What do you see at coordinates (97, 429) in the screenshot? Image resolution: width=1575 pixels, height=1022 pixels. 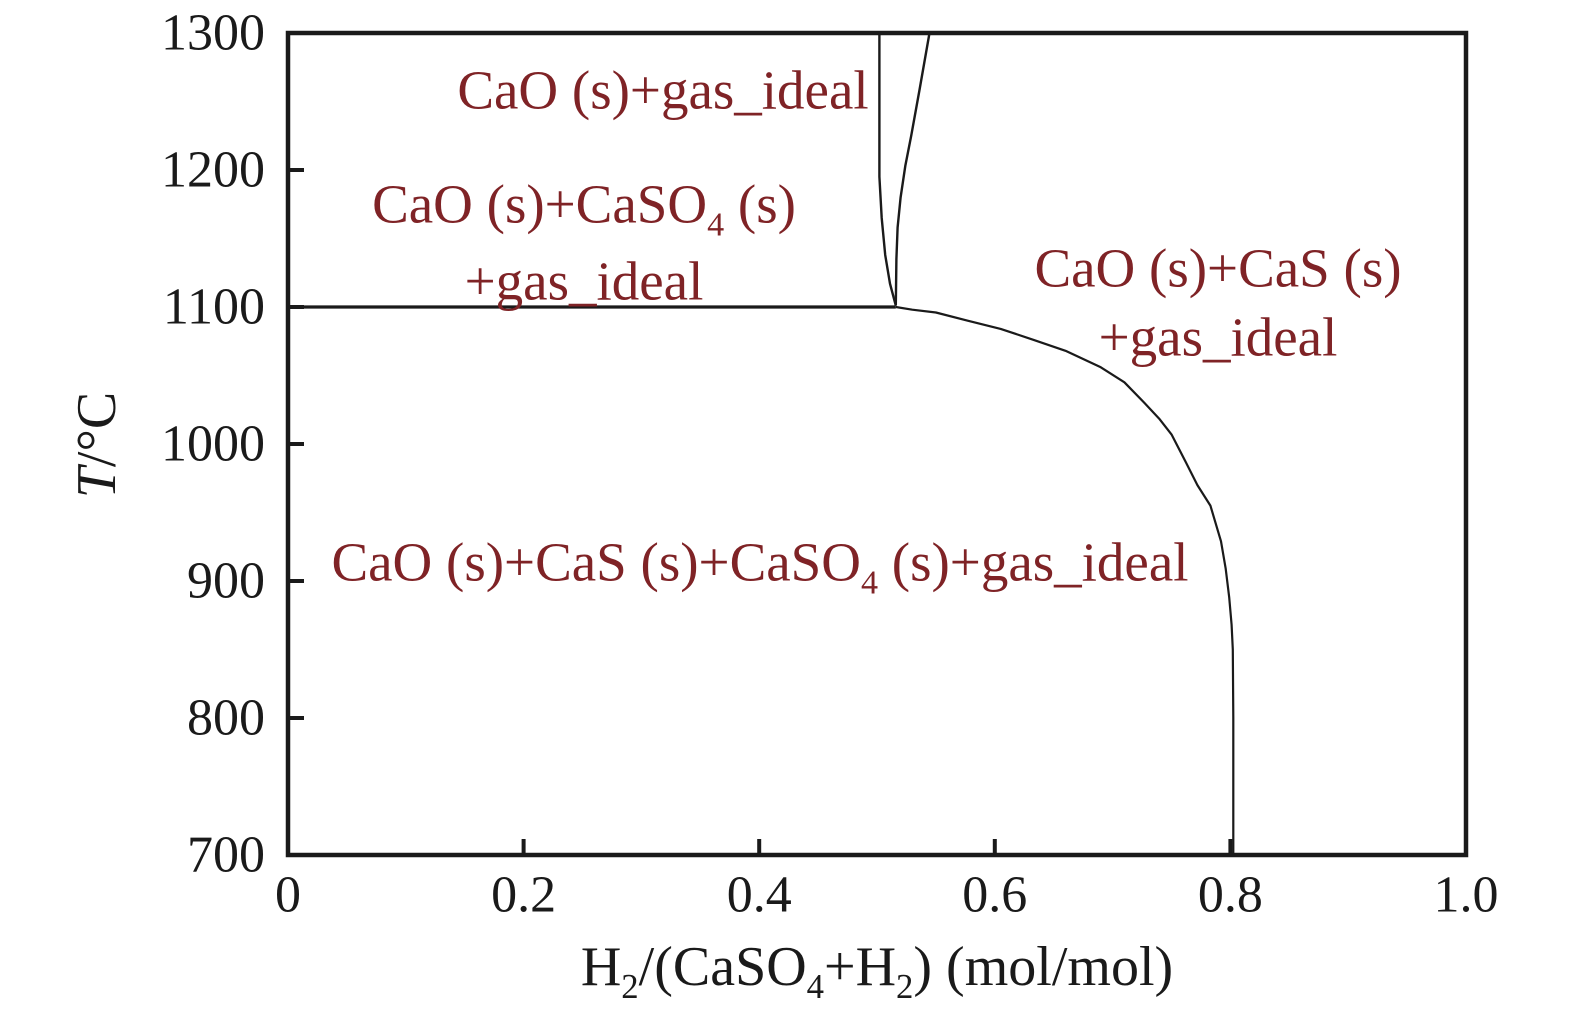 I see `label-text: /°C` at bounding box center [97, 429].